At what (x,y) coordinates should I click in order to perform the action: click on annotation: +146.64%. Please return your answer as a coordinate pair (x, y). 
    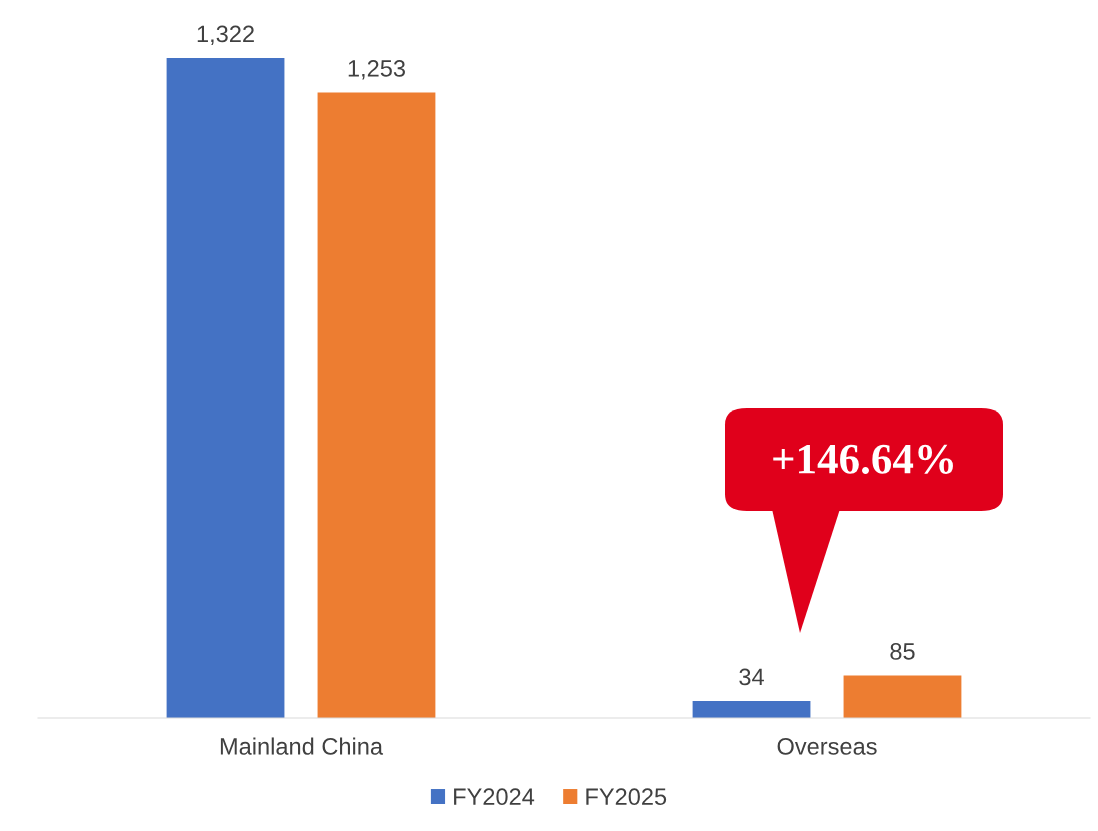
    Looking at the image, I should click on (863, 459).